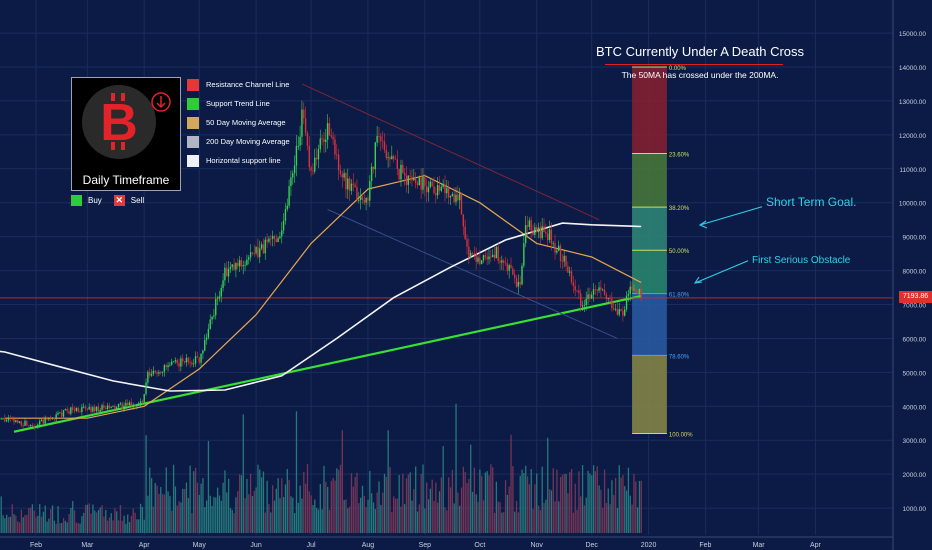  Describe the element at coordinates (425, 545) in the screenshot. I see `x-tick-label: Sep` at that location.